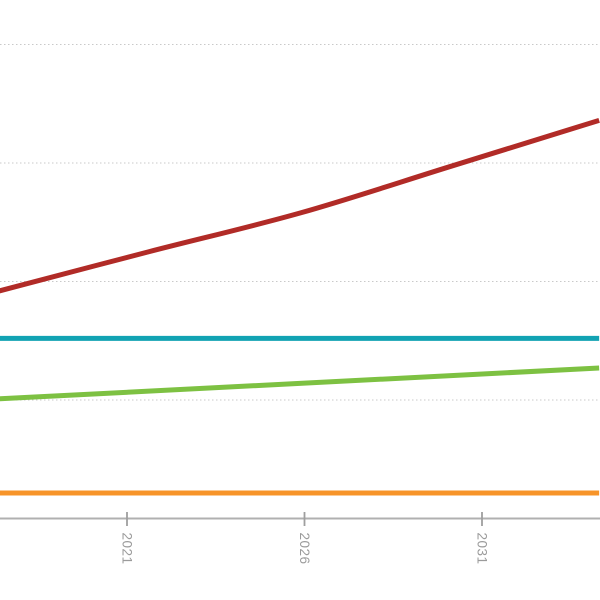 Image resolution: width=600 pixels, height=600 pixels. What do you see at coordinates (482, 549) in the screenshot?
I see `x-axis-tick-label: 2031` at bounding box center [482, 549].